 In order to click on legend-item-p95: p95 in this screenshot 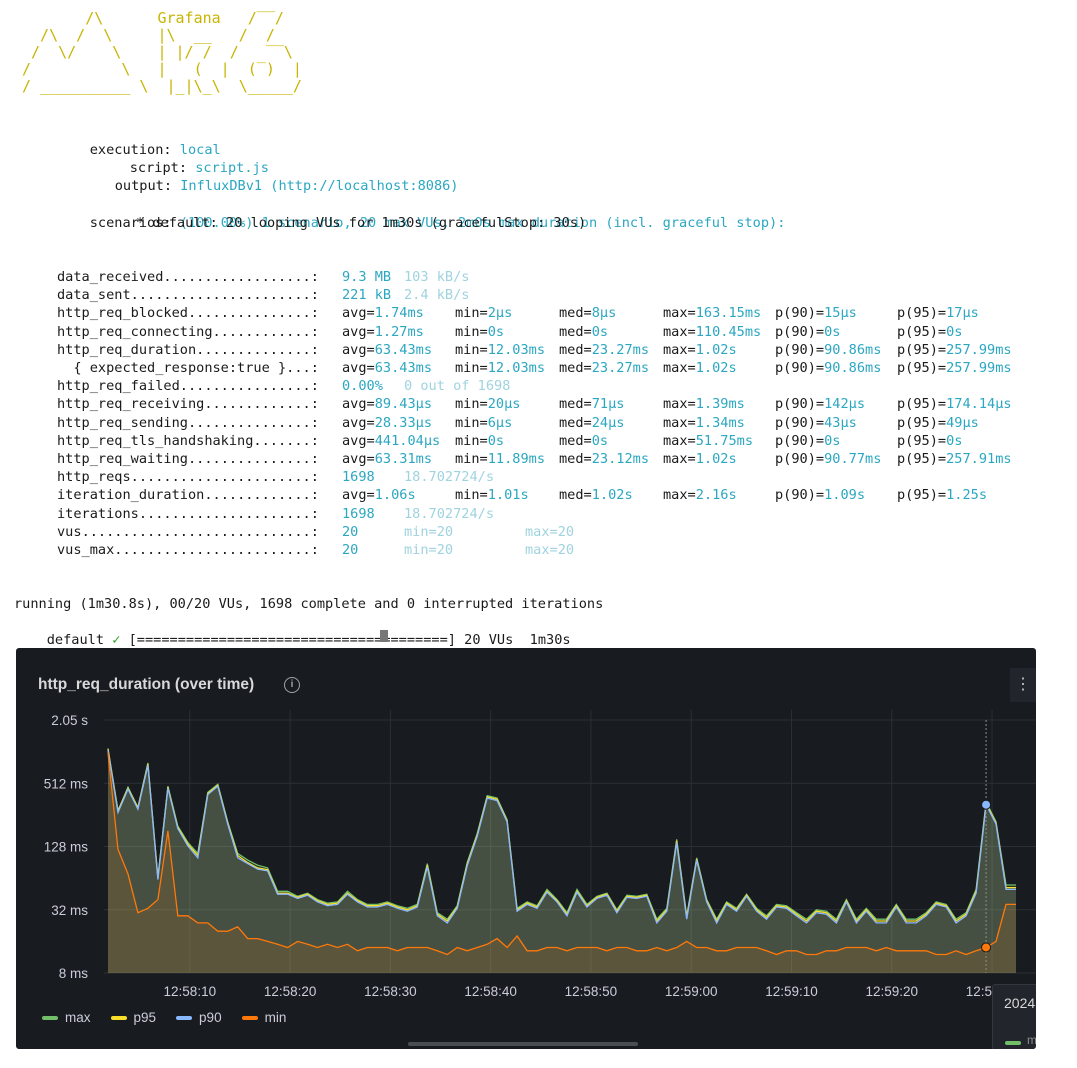, I will do `click(133, 1017)`.